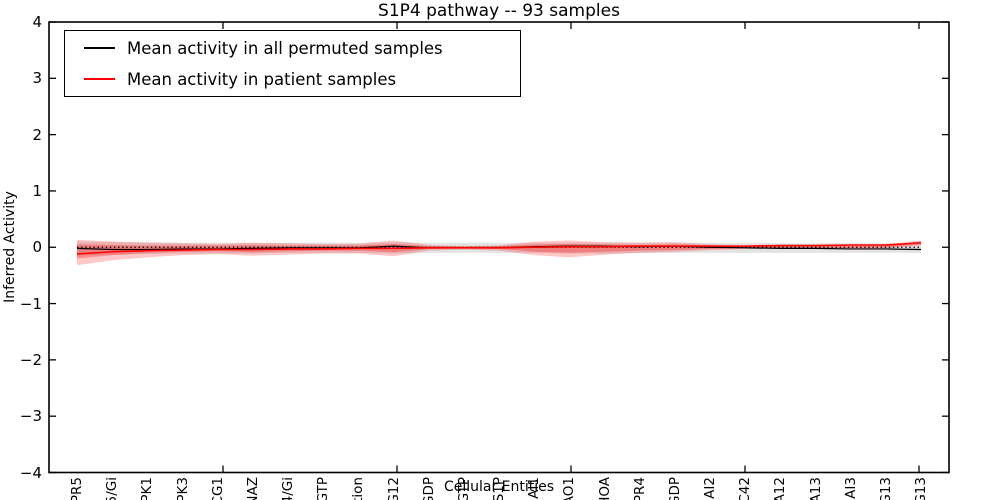  Describe the element at coordinates (30, 416) in the screenshot. I see `y-tick-label: −3` at that location.